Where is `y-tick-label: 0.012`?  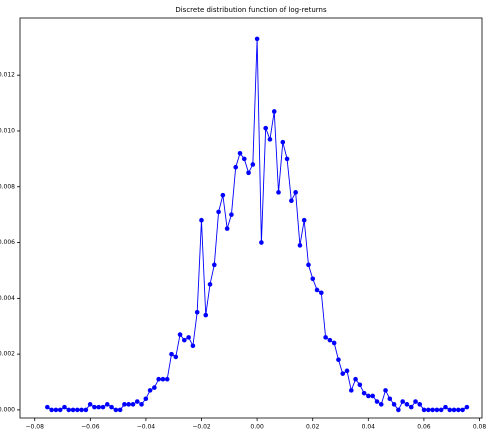 y-tick-label: 0.012 is located at coordinates (7, 75).